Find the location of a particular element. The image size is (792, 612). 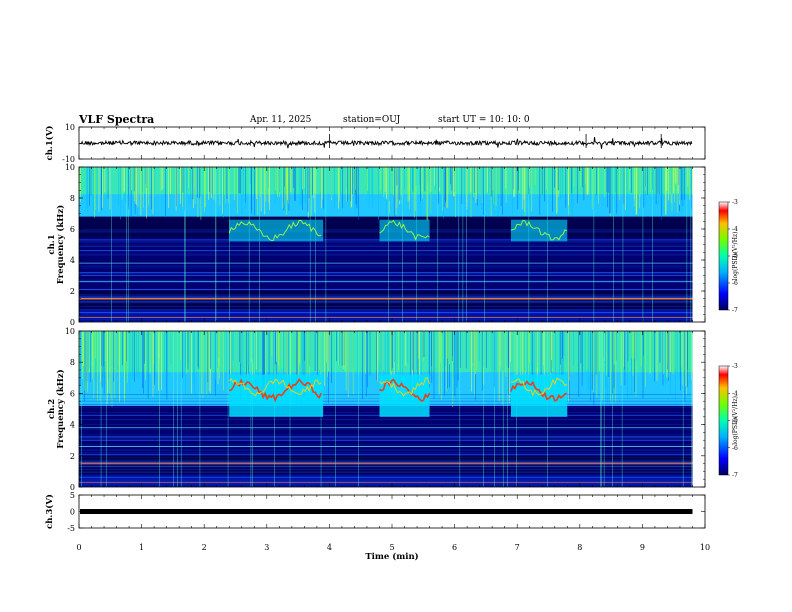

colorbar-tick-1-0: -3 is located at coordinates (735, 202).